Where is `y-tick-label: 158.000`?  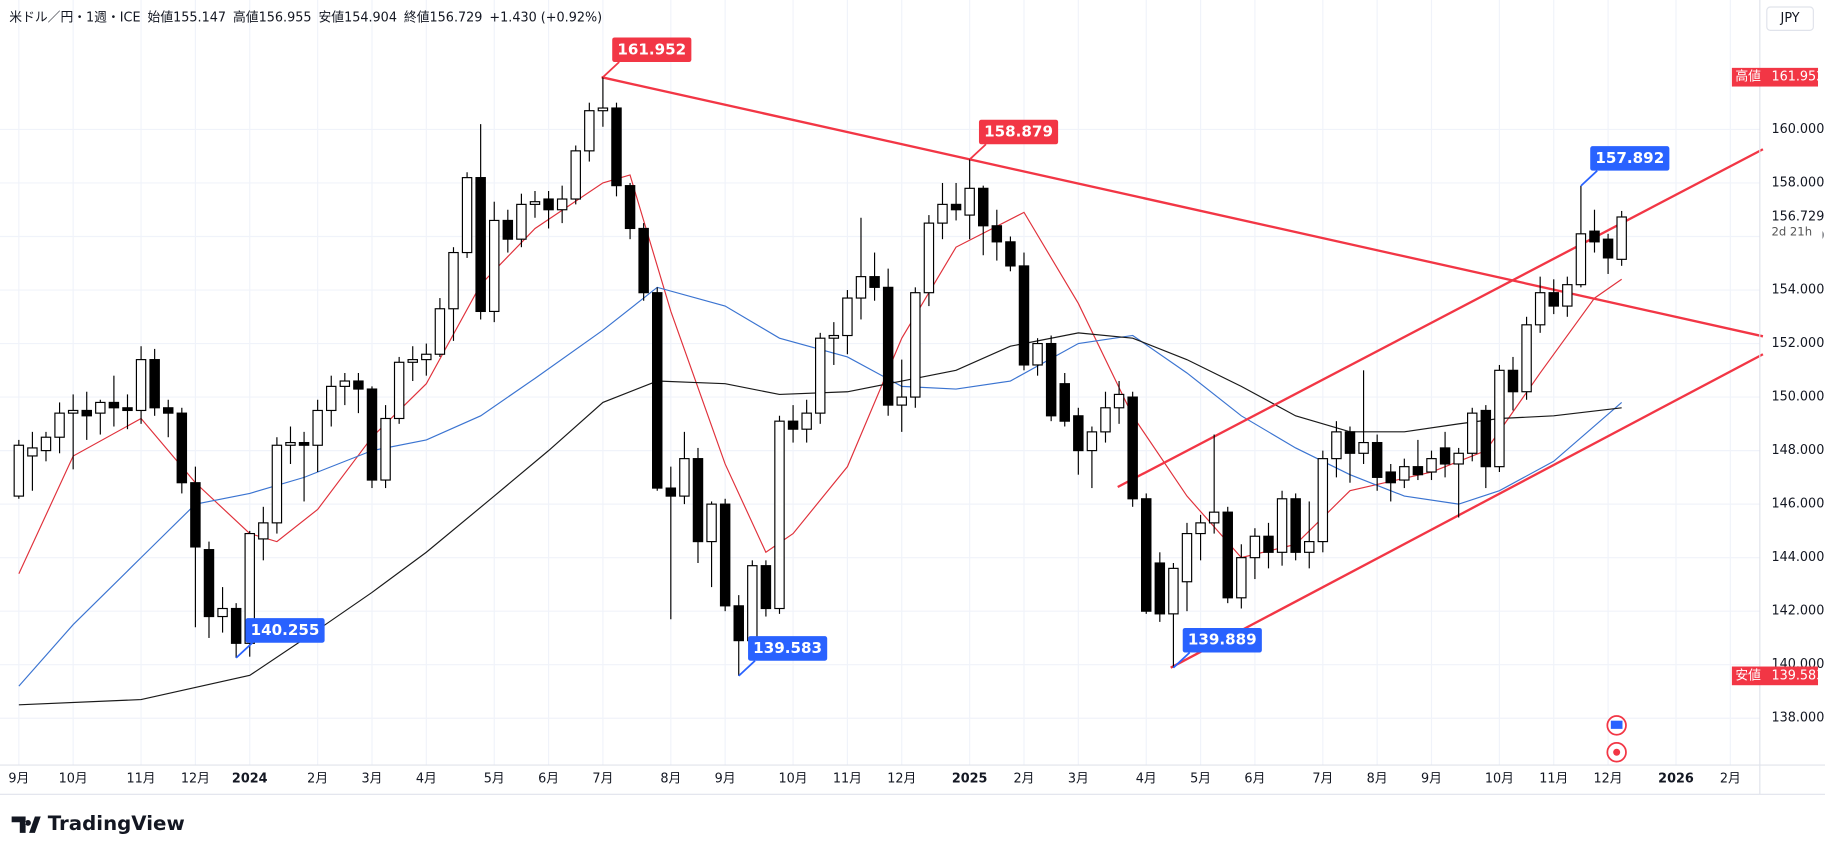
y-tick-label: 158.000 is located at coordinates (1797, 182).